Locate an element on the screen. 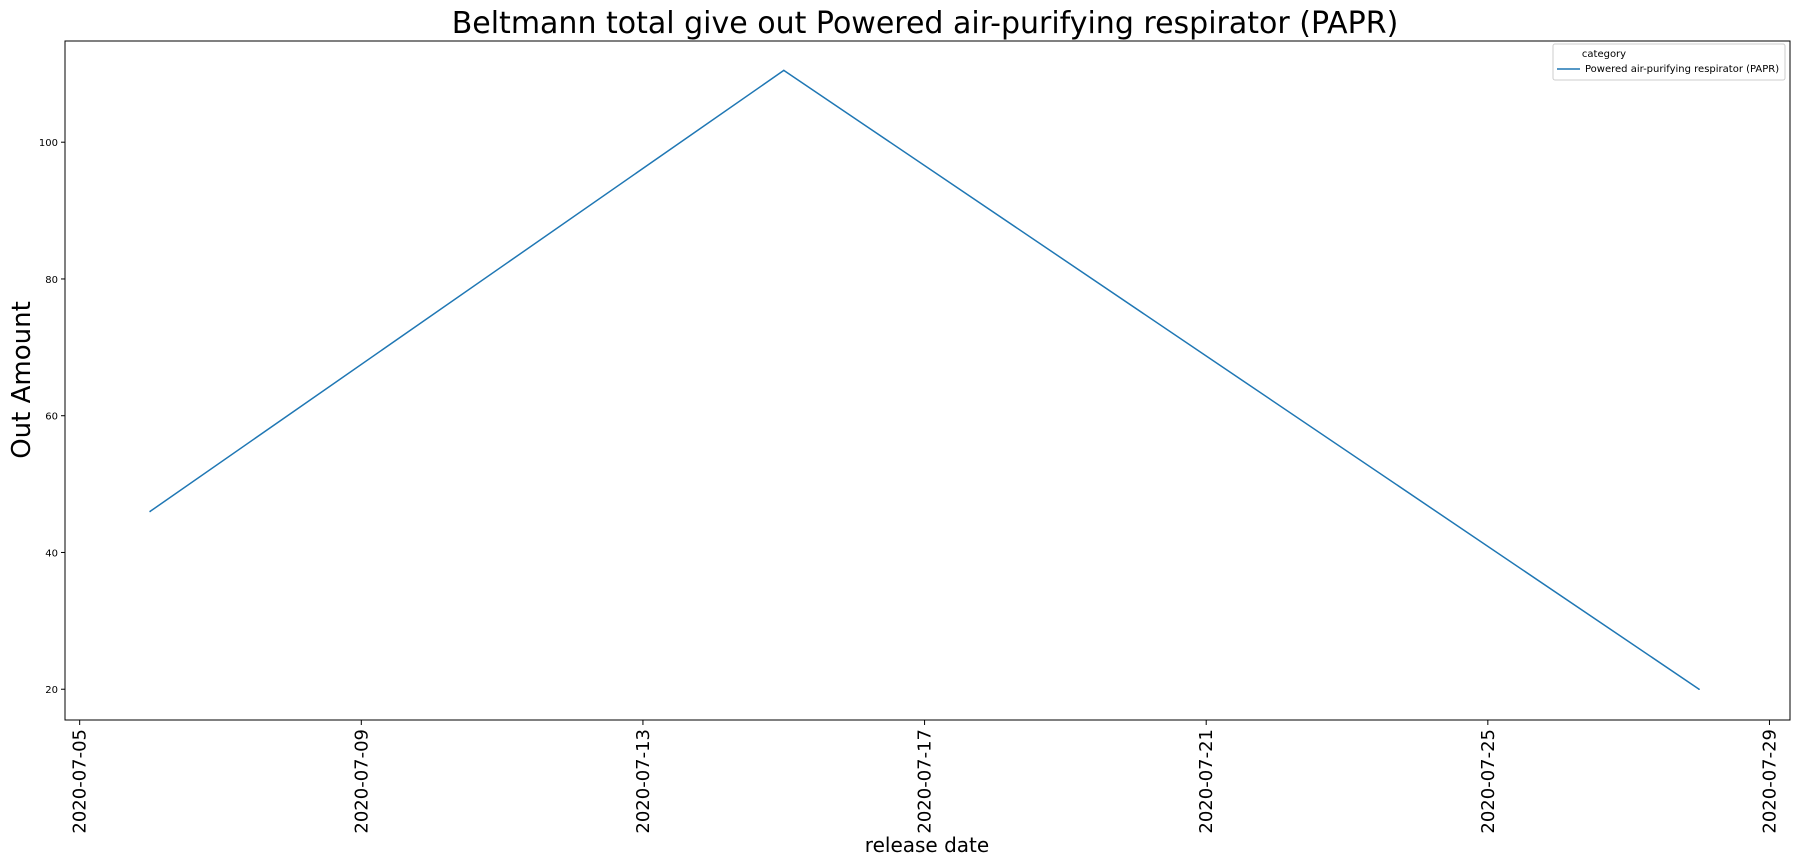 Image resolution: width=1800 pixels, height=864 pixels. x-axis-label: release date is located at coordinates (927, 845).